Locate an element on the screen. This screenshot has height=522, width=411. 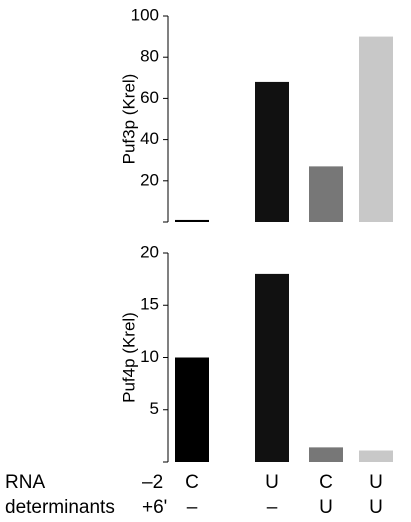
y-tick-label: 100 is located at coordinates (145, 14).